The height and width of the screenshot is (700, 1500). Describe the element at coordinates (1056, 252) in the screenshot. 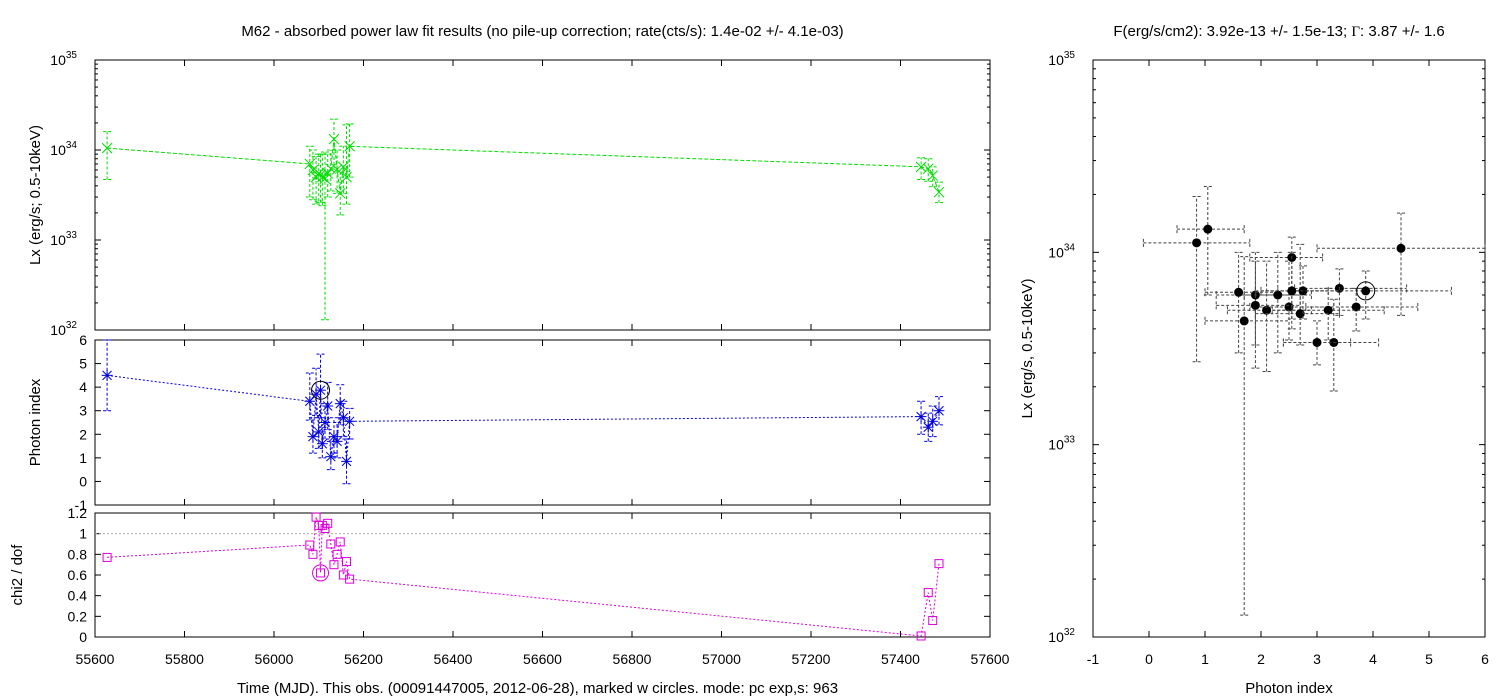

I see `lx-index-ytick-label-2-mantissa: 10` at that location.